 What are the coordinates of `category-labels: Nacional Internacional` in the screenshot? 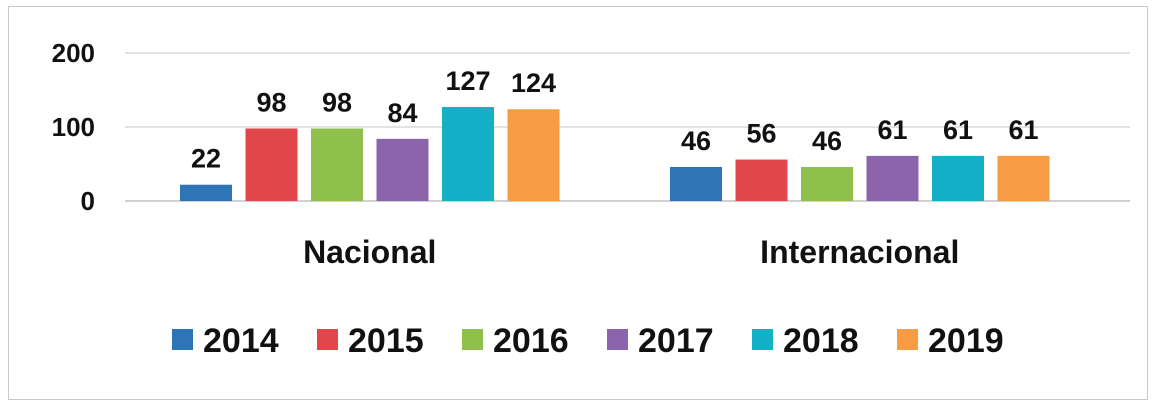 It's located at (631, 252).